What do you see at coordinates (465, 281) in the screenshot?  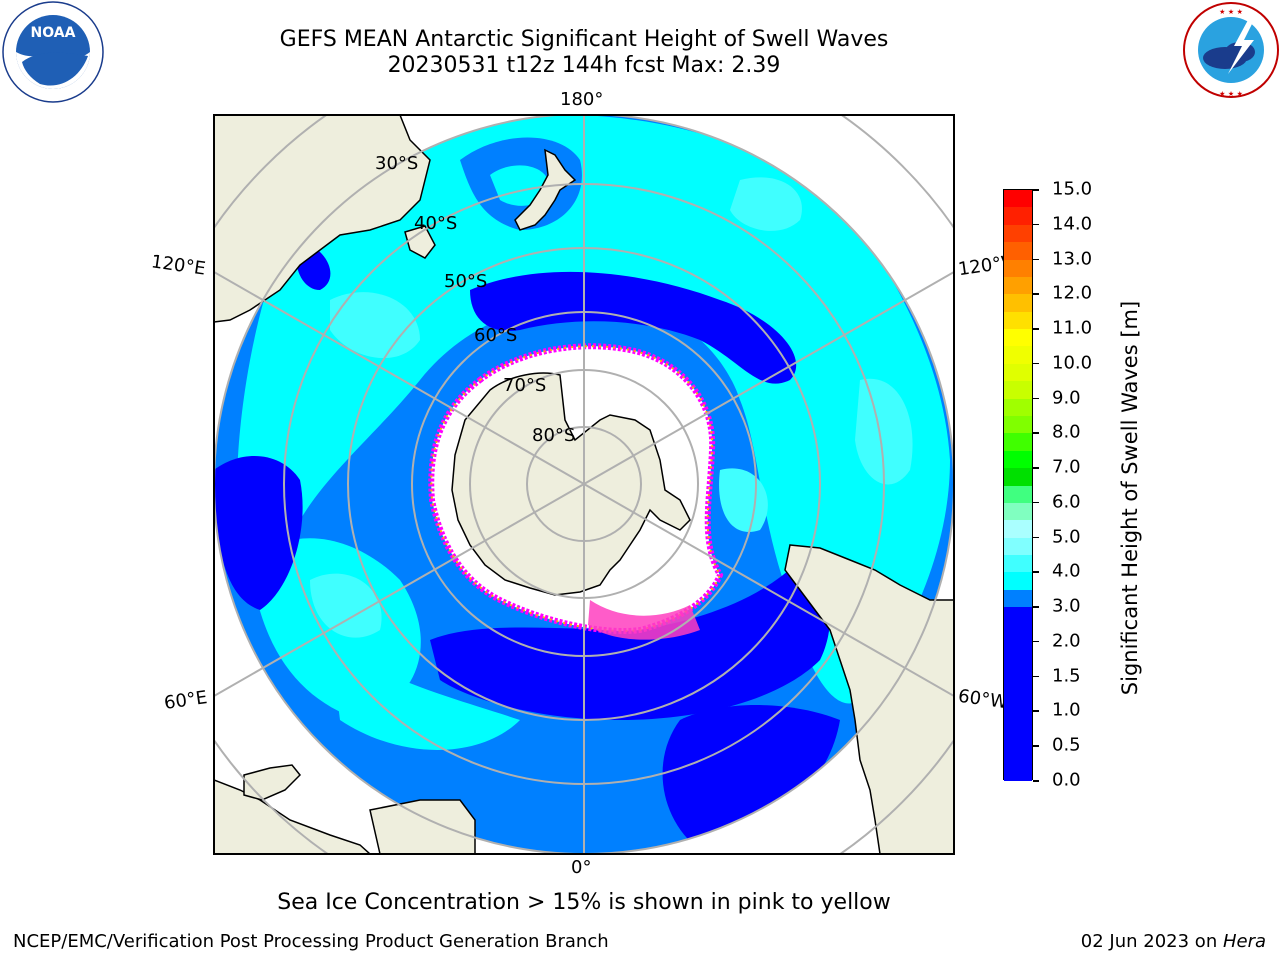 I see `lat-label-50: 50°S` at bounding box center [465, 281].